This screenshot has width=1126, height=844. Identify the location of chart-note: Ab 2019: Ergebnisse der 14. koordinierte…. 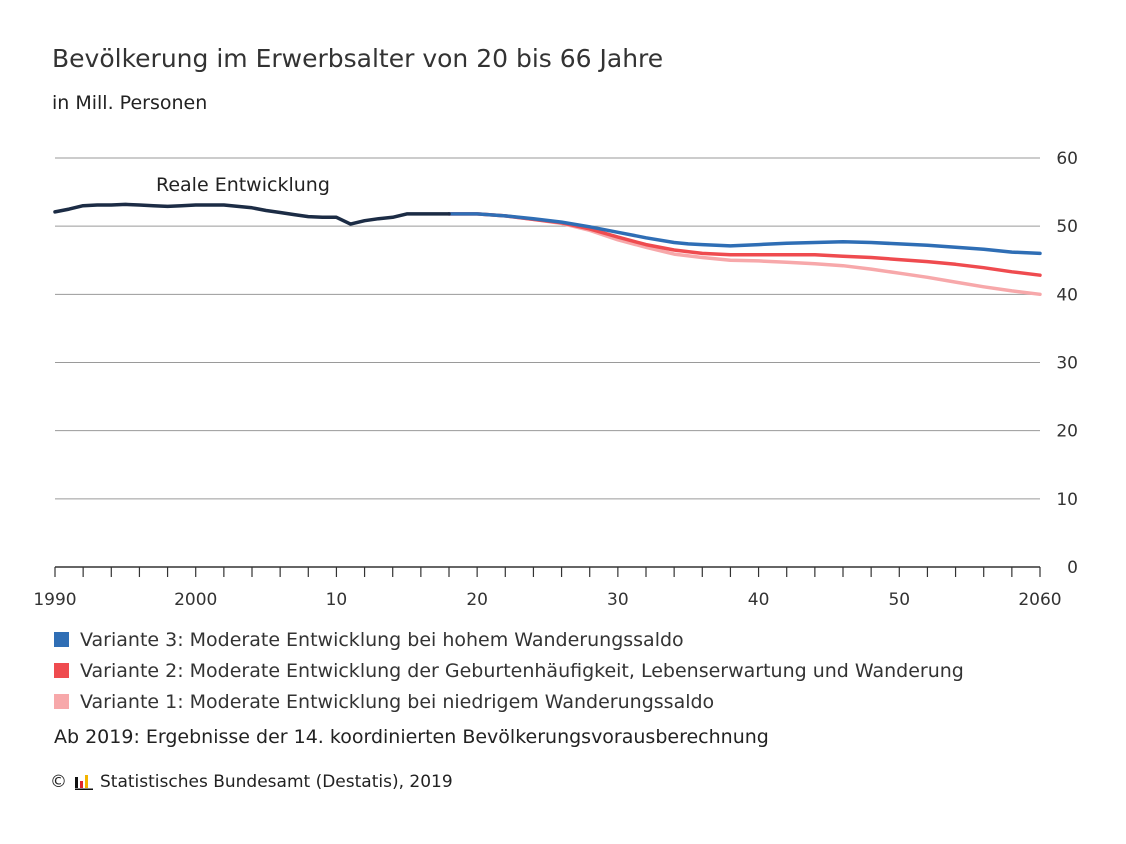
(411, 737).